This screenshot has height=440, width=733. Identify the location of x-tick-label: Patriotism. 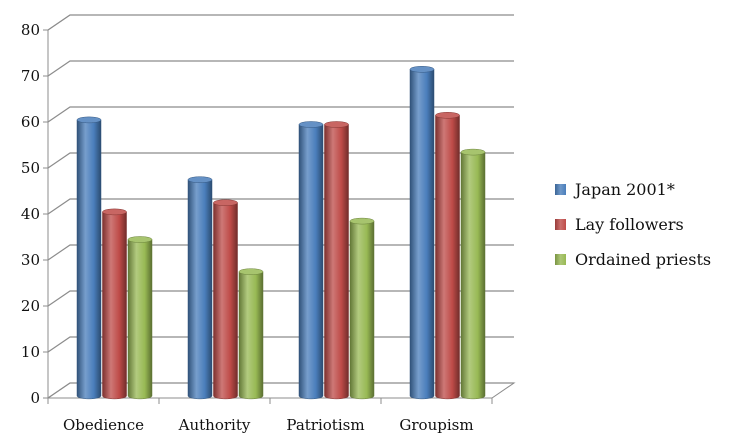
(325, 425).